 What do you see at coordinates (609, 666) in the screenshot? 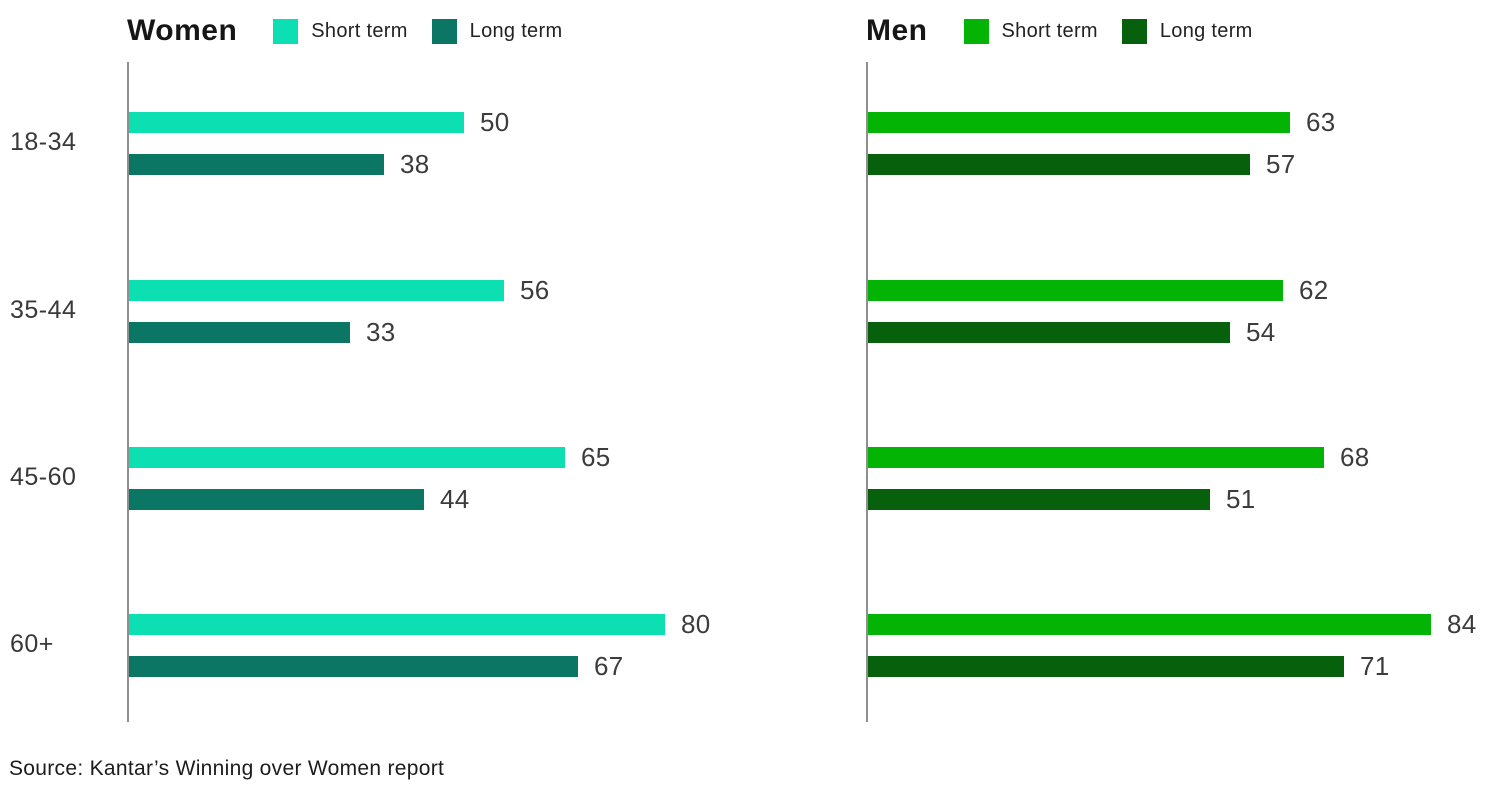
I see `value-label: 67` at bounding box center [609, 666].